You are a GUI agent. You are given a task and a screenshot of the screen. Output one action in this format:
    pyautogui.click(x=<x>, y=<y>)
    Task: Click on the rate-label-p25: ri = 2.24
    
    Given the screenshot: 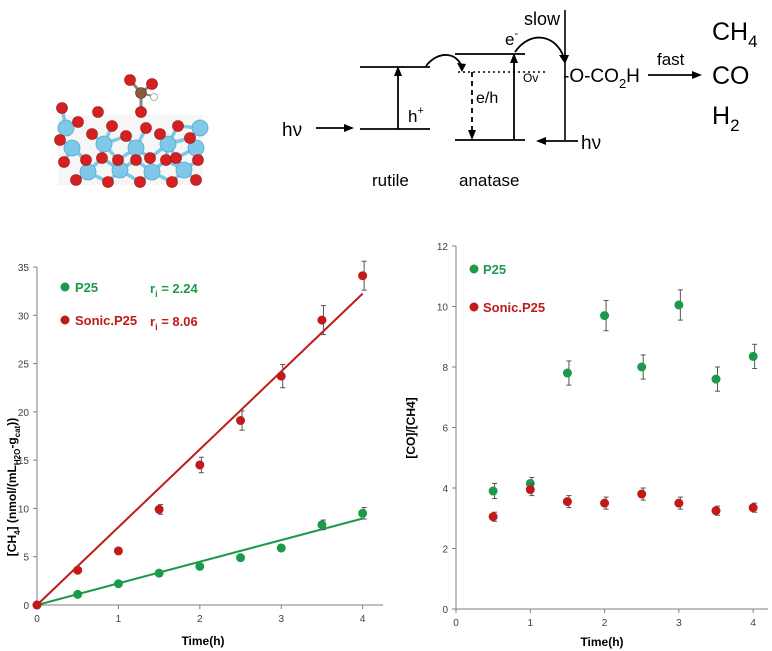 What is the action you would take?
    pyautogui.click(x=174, y=290)
    